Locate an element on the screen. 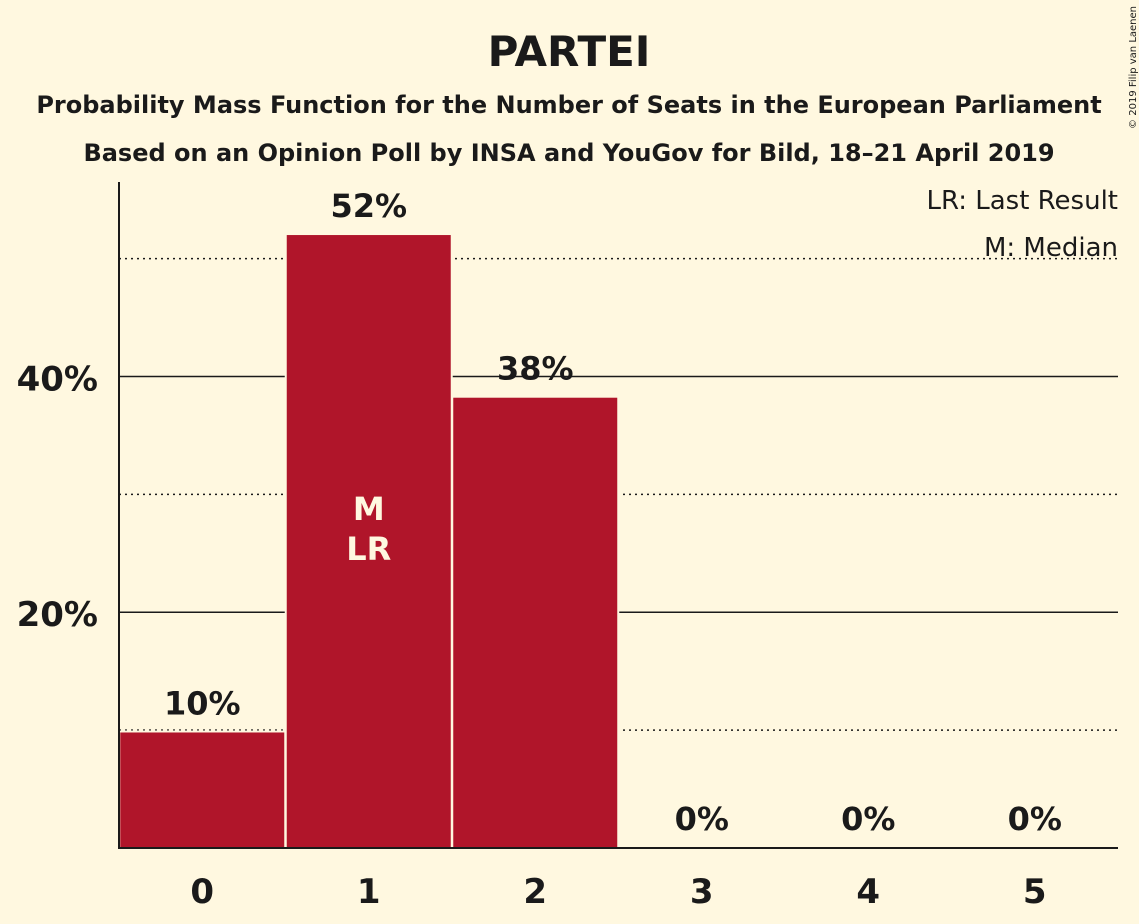 This screenshot has width=1139, height=924. x-tick-label: 5 is located at coordinates (1035, 892).